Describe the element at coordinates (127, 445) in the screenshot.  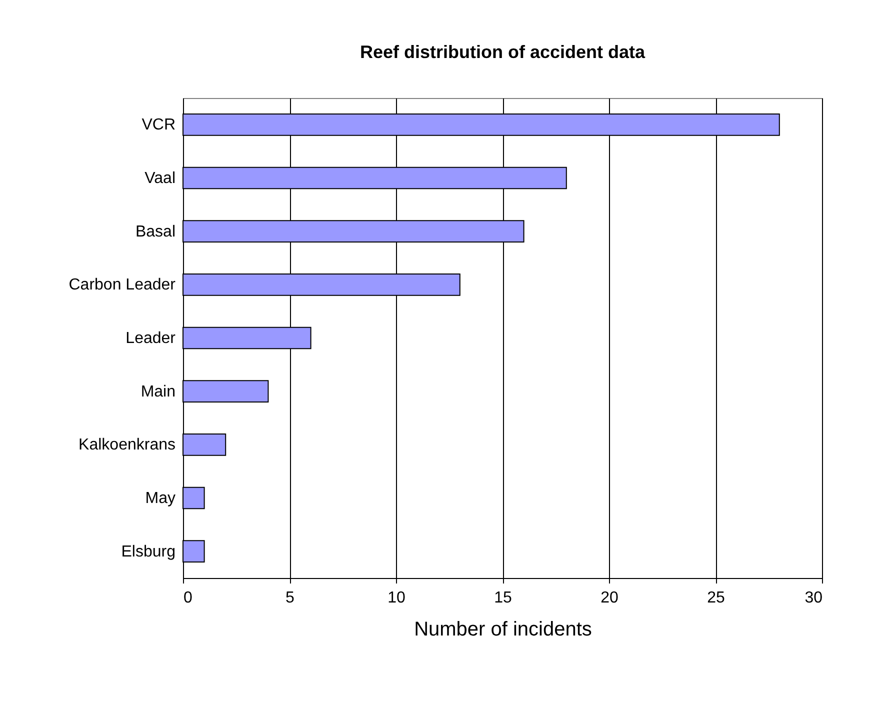
I see `y-tick-label: Kalkoenkrans` at that location.